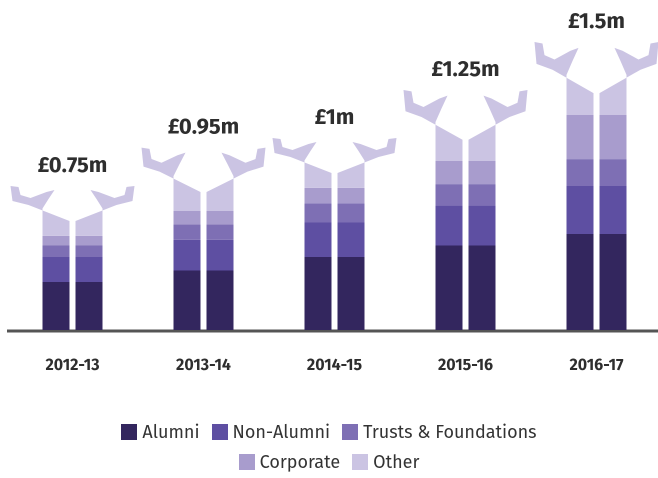 This screenshot has height=478, width=658. I want to click on legend-item: Non-Alumni, so click(271, 432).